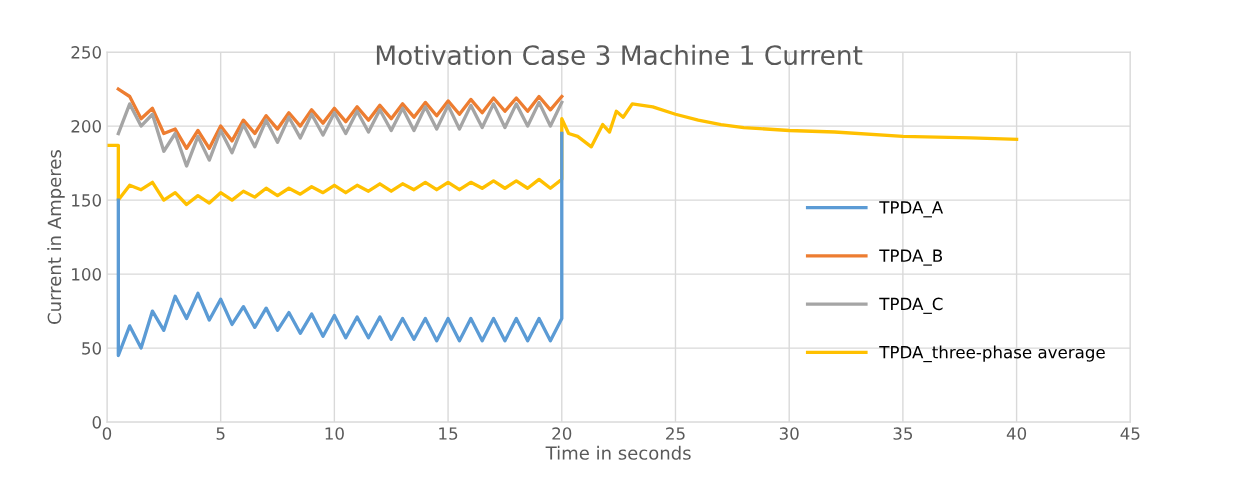 This screenshot has width=1238, height=496. What do you see at coordinates (911, 209) in the screenshot?
I see `legend-label: TPDA_A` at bounding box center [911, 209].